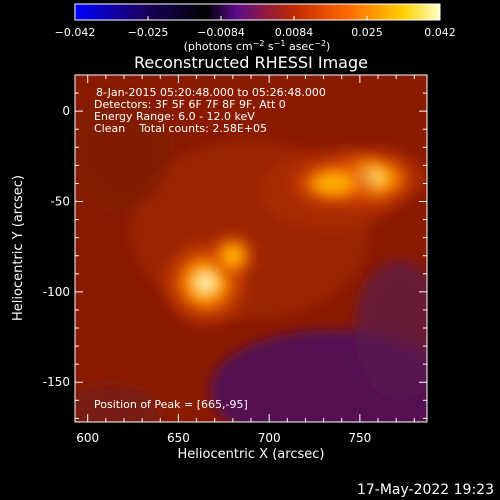 This screenshot has height=500, width=500. I want to click on colorbar, so click(257, 12).